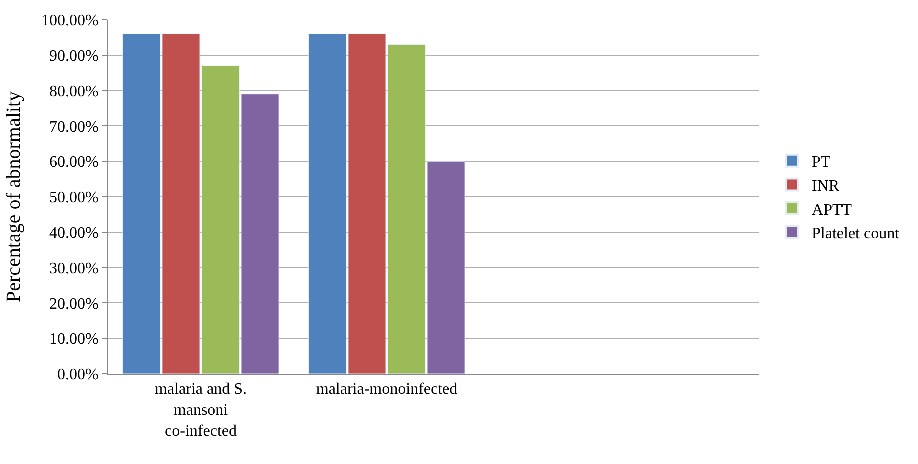  I want to click on legend-label: APTT, so click(832, 210).